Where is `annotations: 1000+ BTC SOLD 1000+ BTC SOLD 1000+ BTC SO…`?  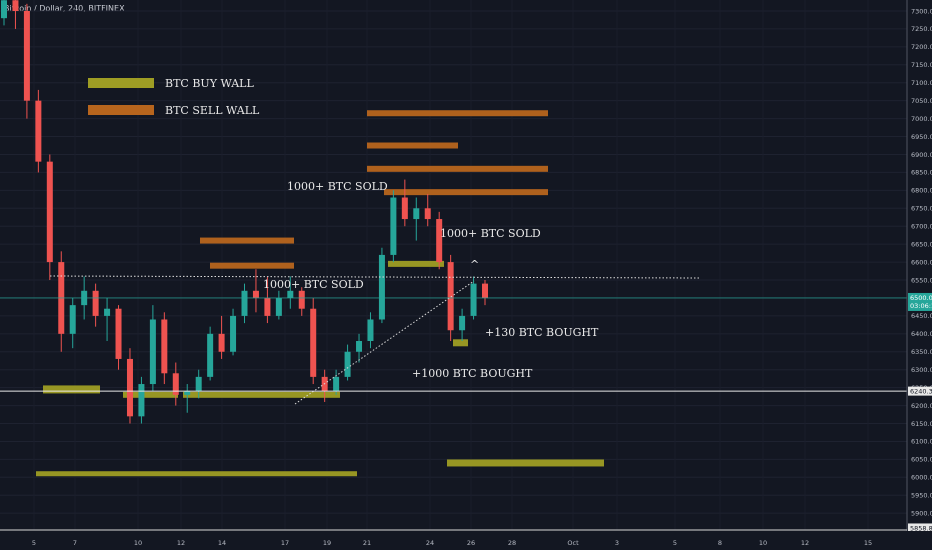 annotations: 1000+ BTC SOLD 1000+ BTC SOLD 1000+ BTC SO… is located at coordinates (431, 280).